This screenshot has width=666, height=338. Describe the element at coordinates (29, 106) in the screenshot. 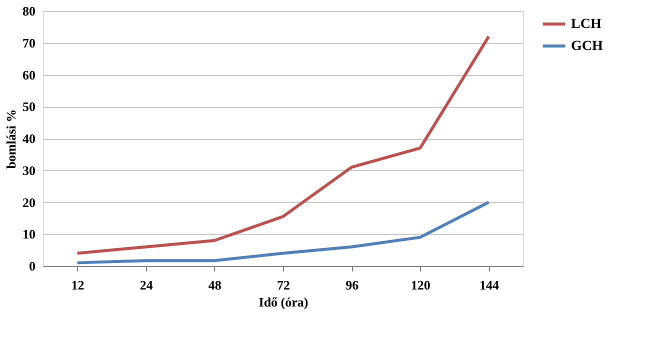

I see `y-tick-label: 50` at that location.